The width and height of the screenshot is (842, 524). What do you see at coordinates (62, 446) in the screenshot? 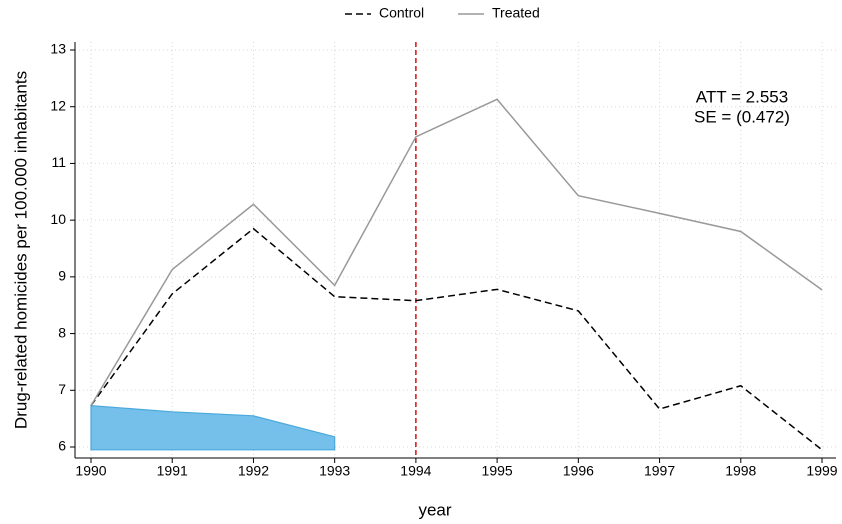
I see `y-tick-label: 6` at bounding box center [62, 446].